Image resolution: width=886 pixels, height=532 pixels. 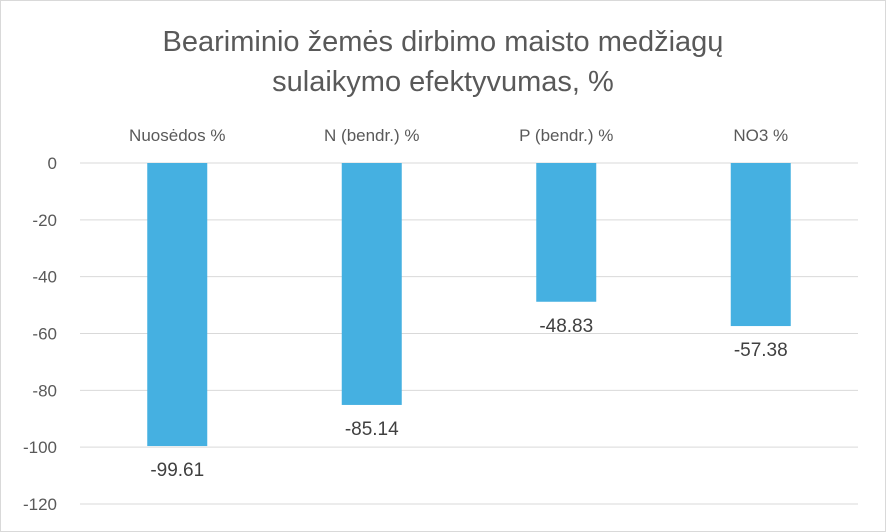 I want to click on category-label: NO3 %, so click(x=760, y=135).